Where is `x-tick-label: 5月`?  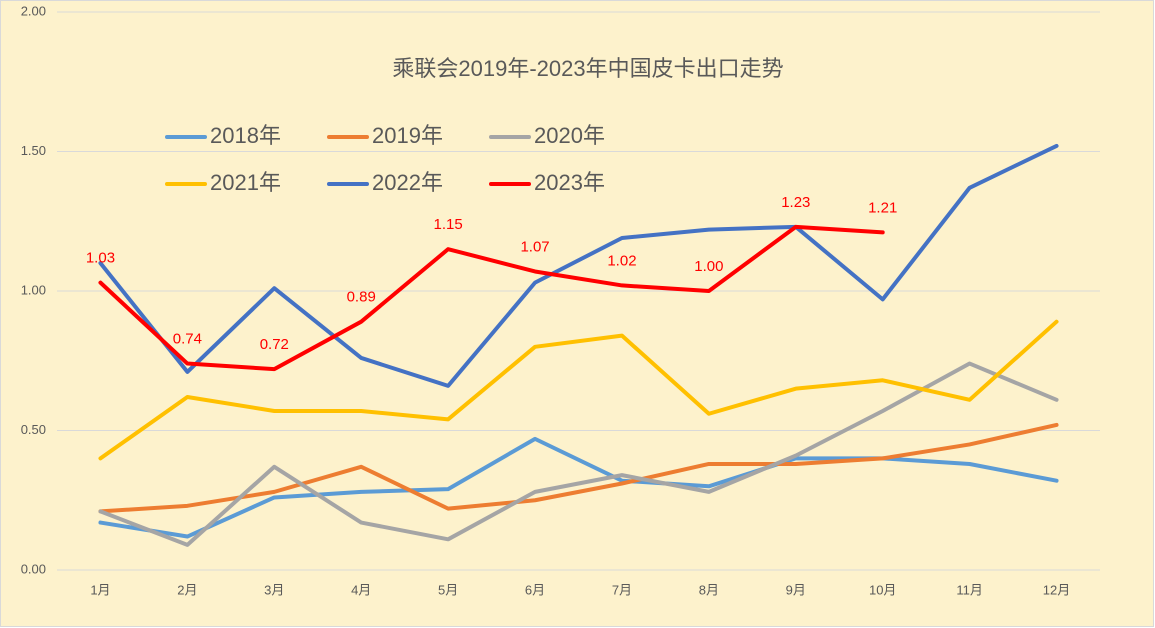
x-tick-label: 5月 is located at coordinates (448, 589).